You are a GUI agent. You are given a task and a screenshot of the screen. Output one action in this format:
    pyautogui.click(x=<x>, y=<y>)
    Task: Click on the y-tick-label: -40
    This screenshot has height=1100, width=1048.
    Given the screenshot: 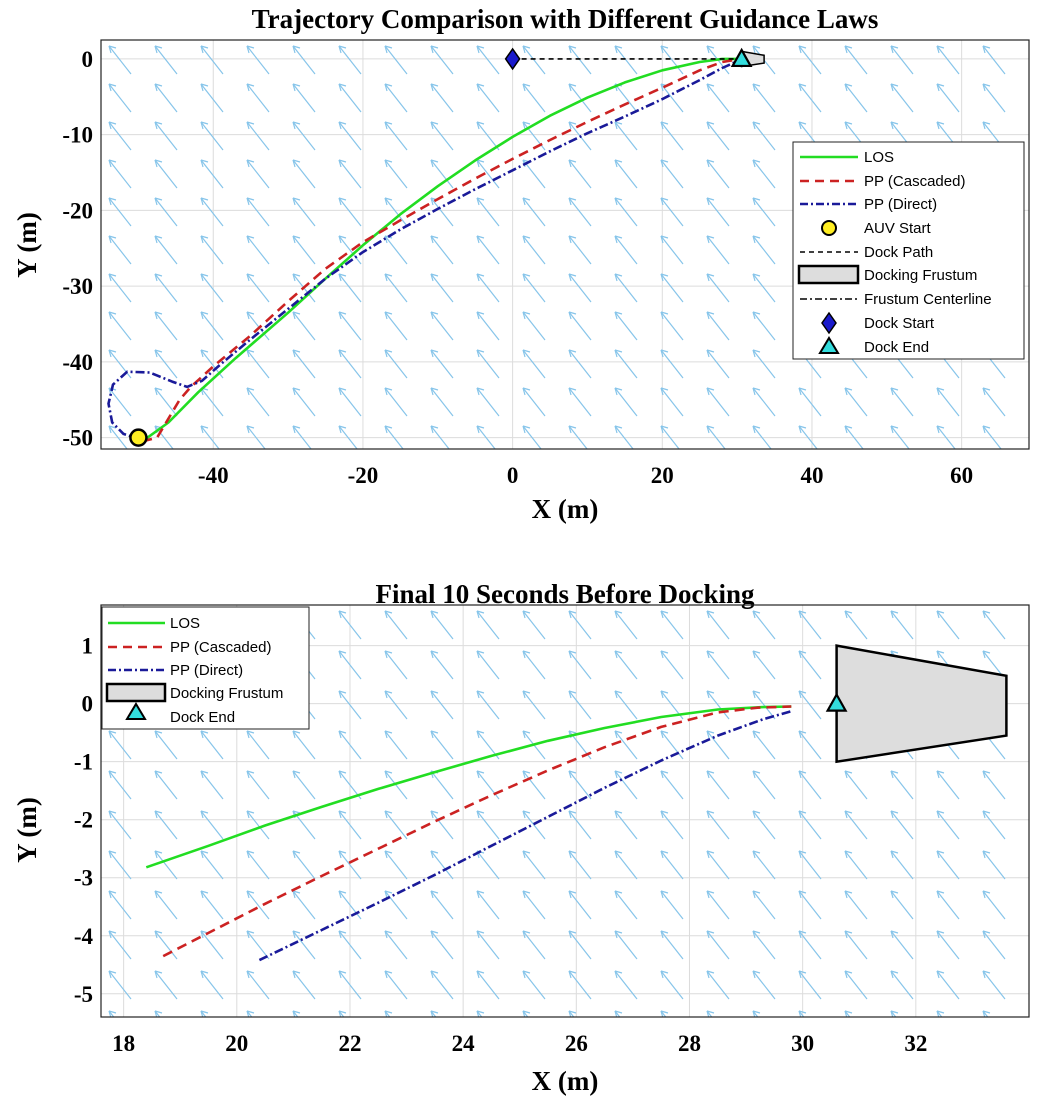 What is the action you would take?
    pyautogui.click(x=77, y=362)
    